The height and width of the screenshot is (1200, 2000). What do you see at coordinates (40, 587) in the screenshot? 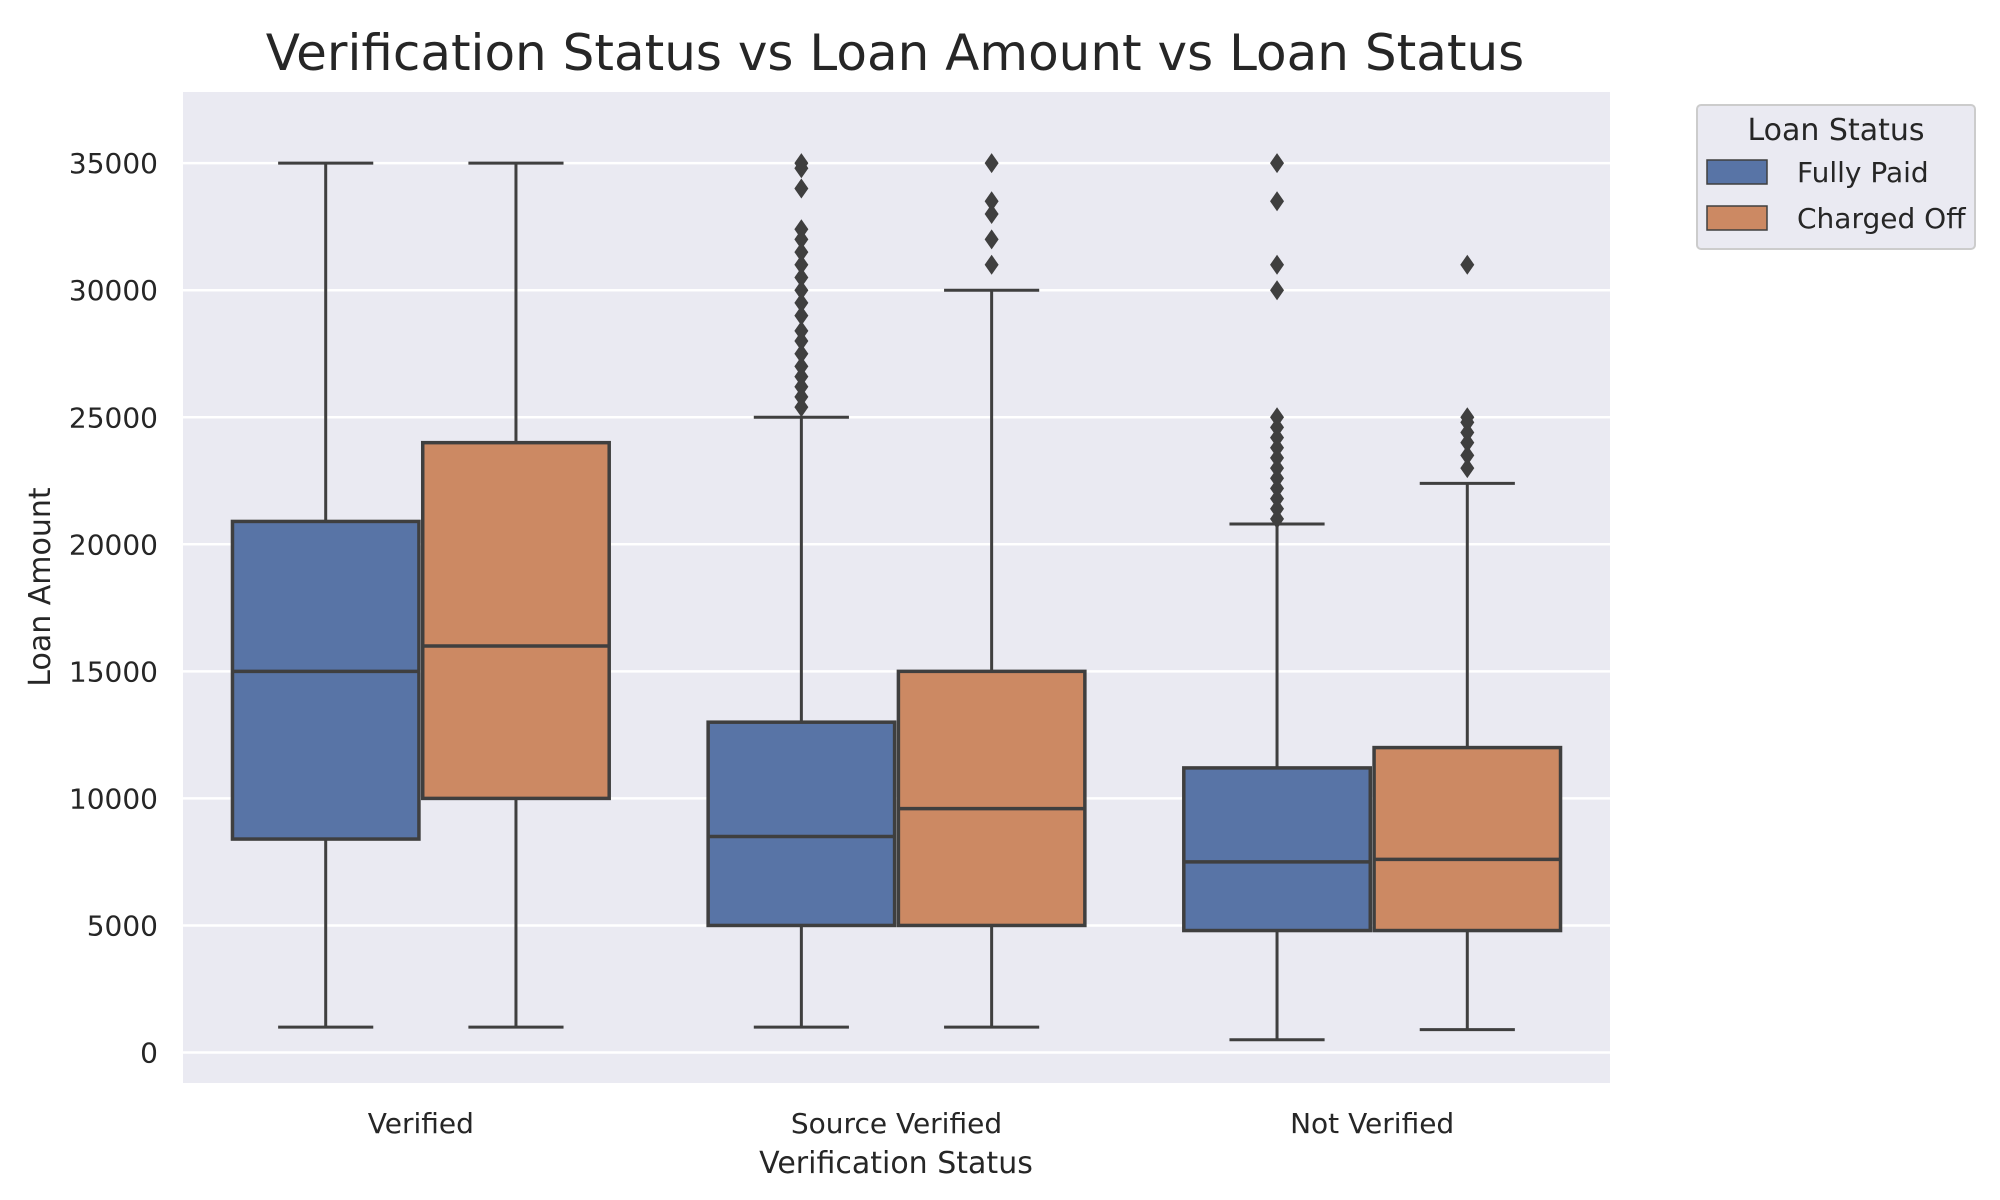
I see `y-axis-label: Loan Amount` at bounding box center [40, 587].